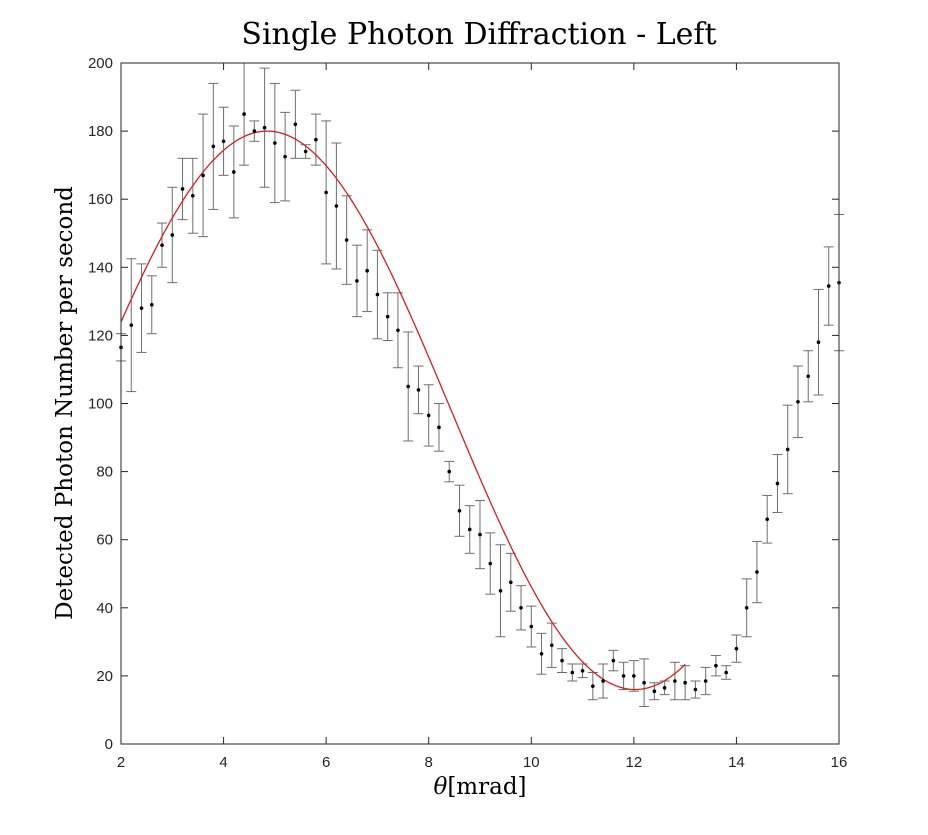 This screenshot has width=928, height=835. Describe the element at coordinates (100, 267) in the screenshot. I see `y-tick-label: 140` at that location.